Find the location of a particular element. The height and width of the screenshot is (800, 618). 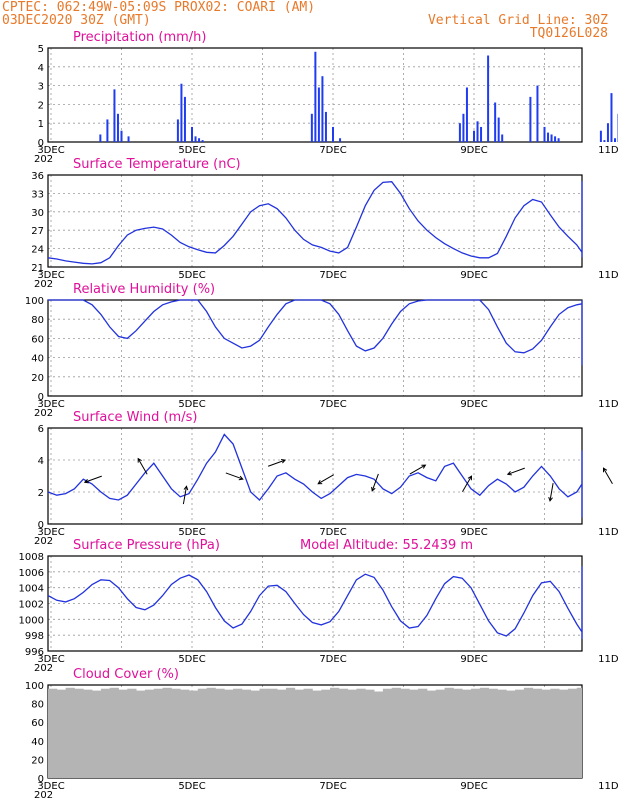

y-tick-label: 1002 is located at coordinates (31, 605).